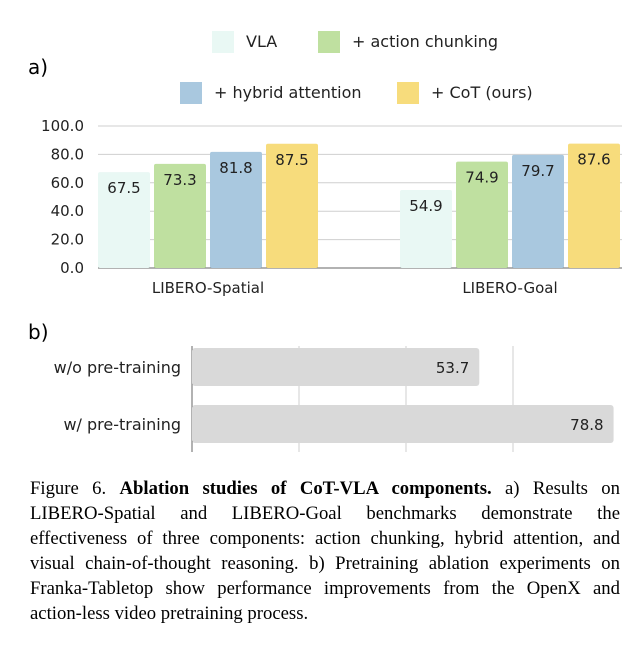 Image resolution: width=641 pixels, height=651 pixels. What do you see at coordinates (288, 92) in the screenshot?
I see `legend-label-hybrid-attention: + hybrid attention` at bounding box center [288, 92].